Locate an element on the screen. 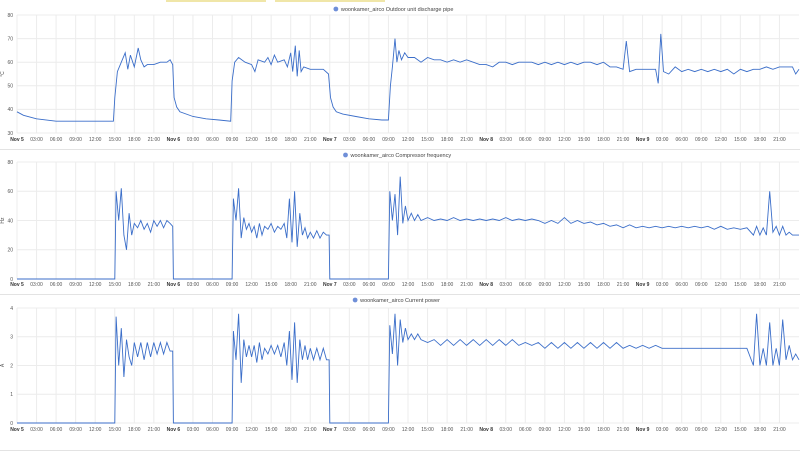 Image resolution: width=800 pixels, height=451 pixels. header-accent-bar-left is located at coordinates (216, 1).